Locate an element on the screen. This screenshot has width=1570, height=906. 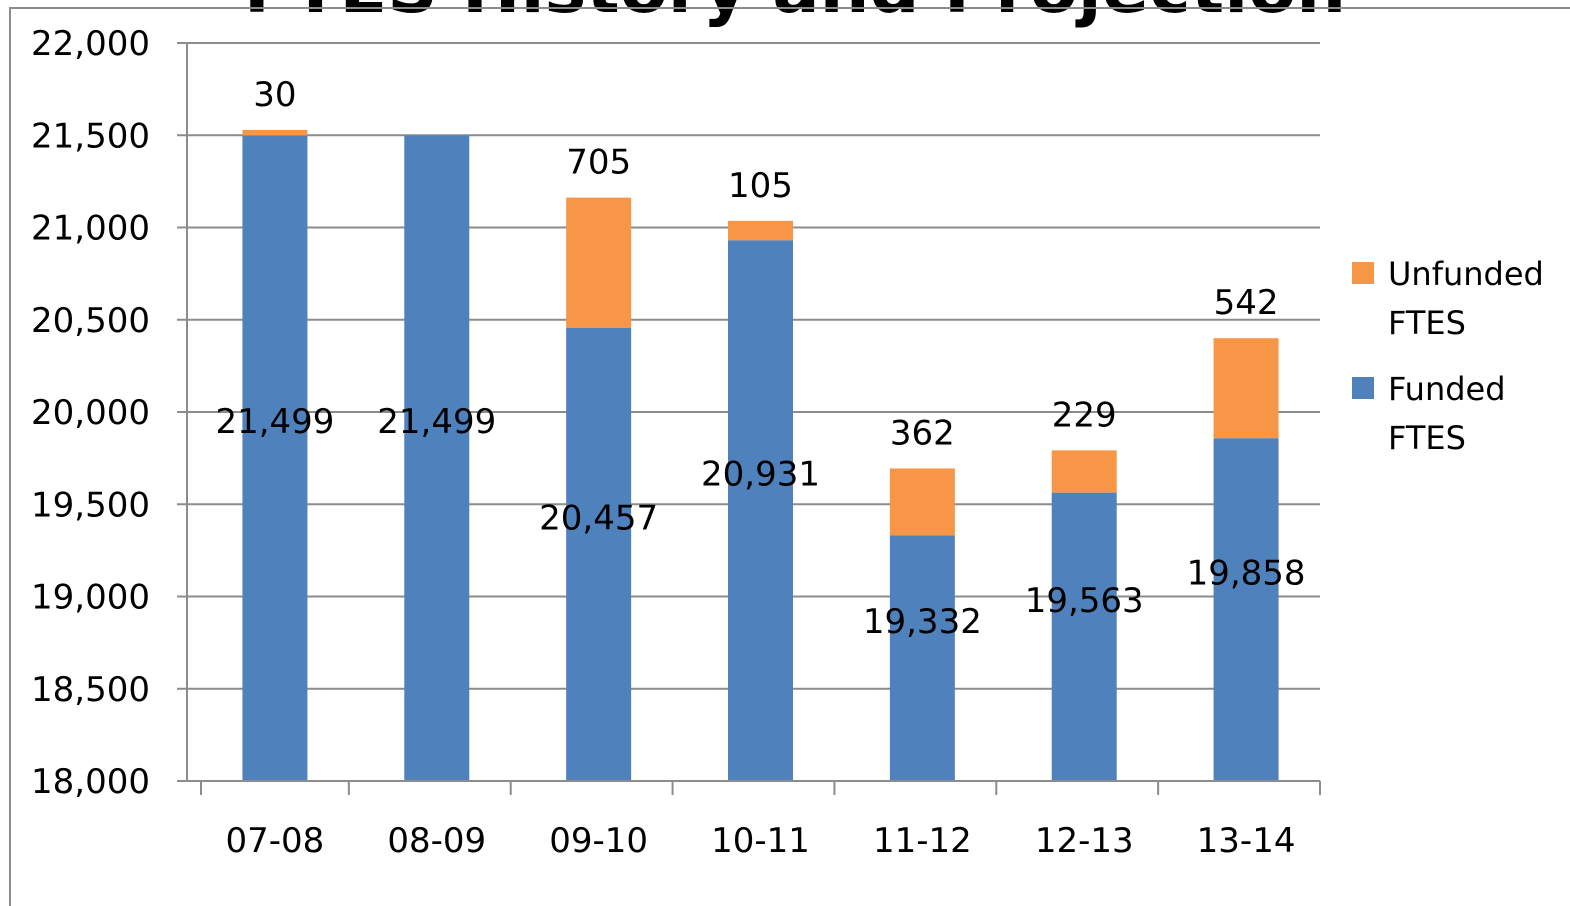
data-label-unfunded: 105 is located at coordinates (760, 186).